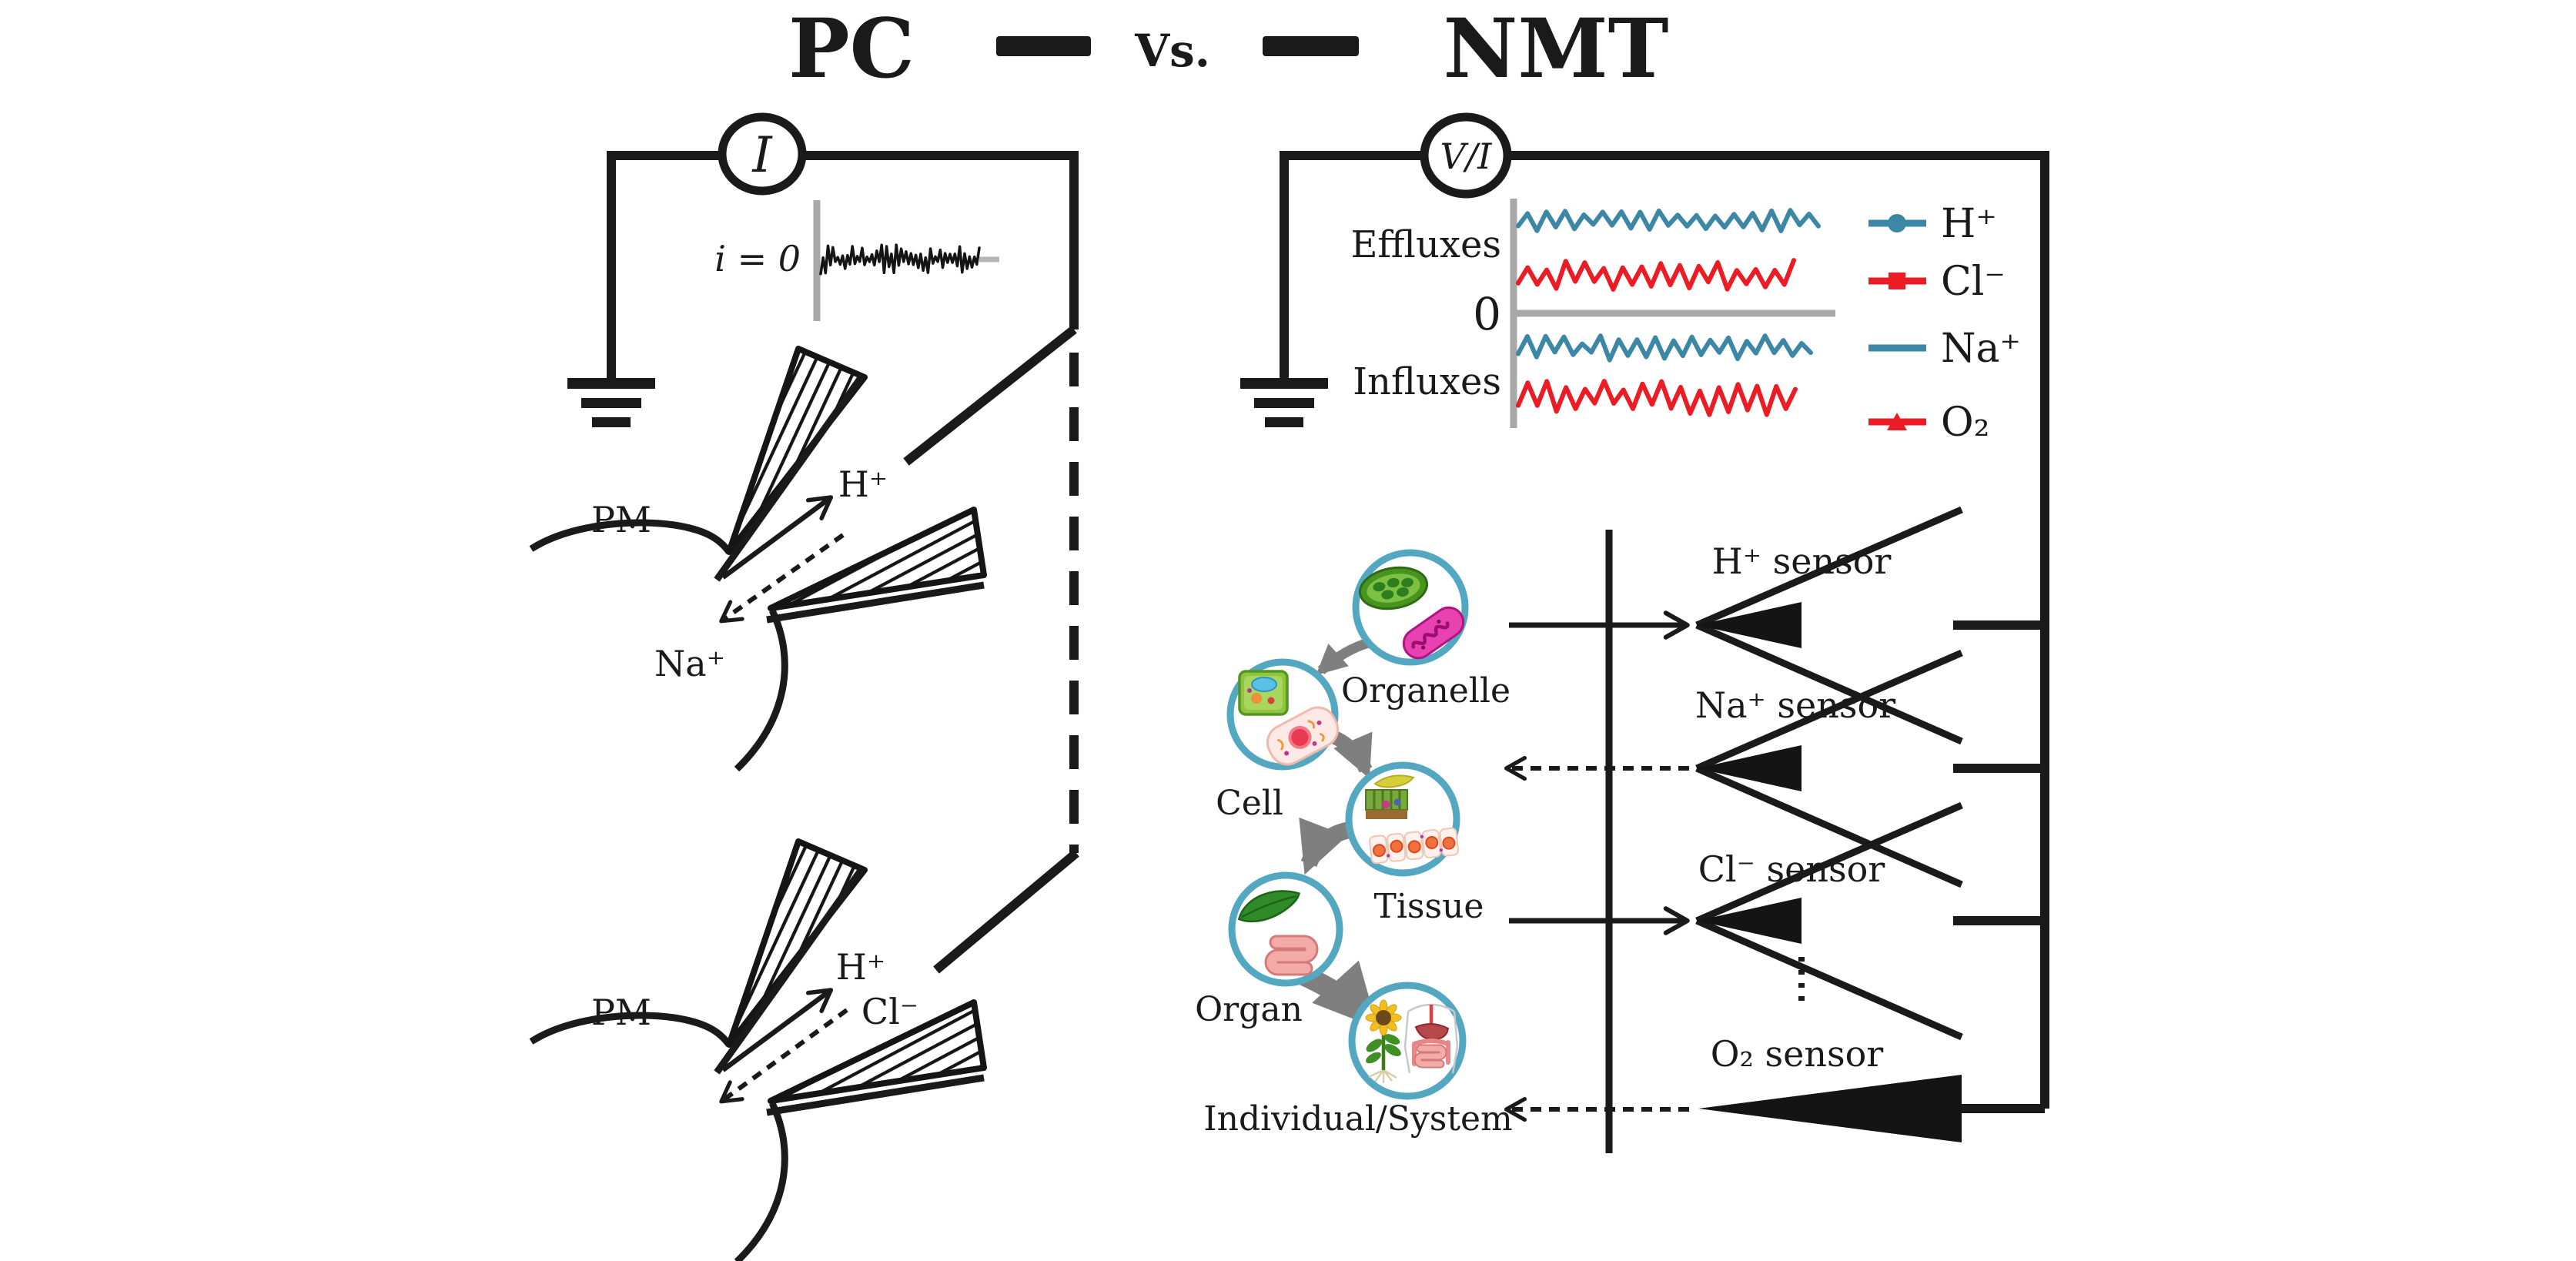 Image resolution: width=2576 pixels, height=1261 pixels. I want to click on scale-arrow-organelle-cell, so click(1345, 657).